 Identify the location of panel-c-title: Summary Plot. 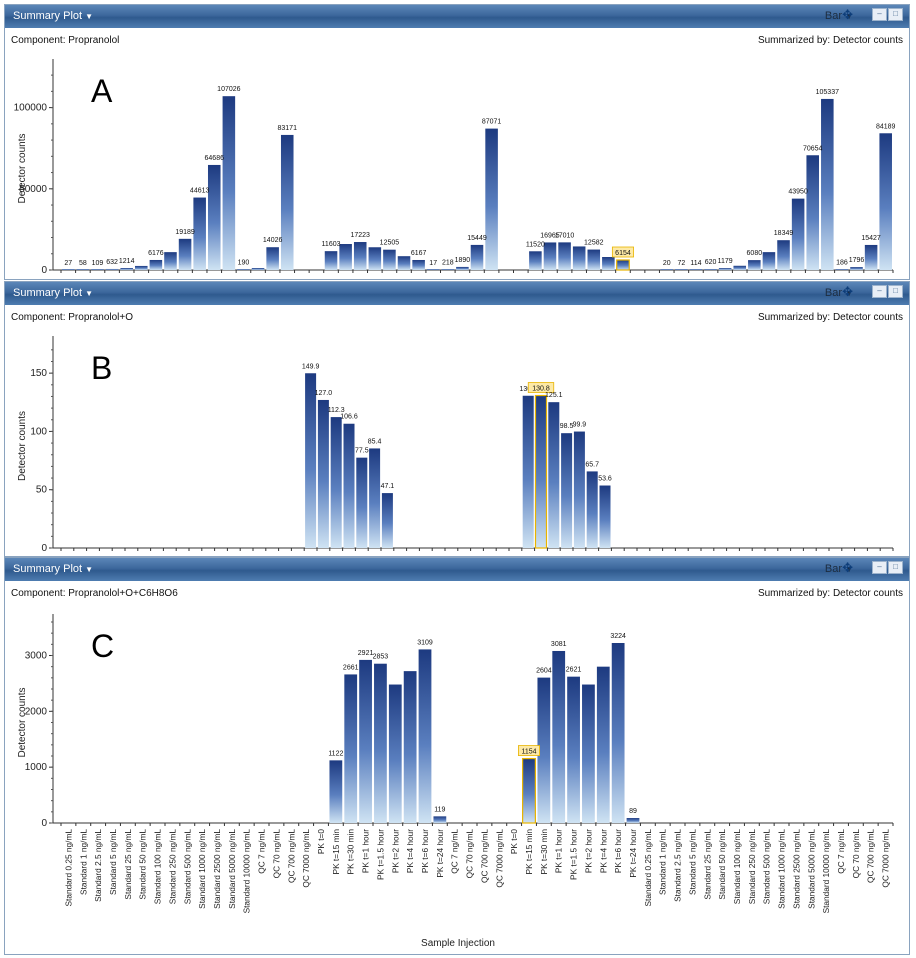
(48, 569).